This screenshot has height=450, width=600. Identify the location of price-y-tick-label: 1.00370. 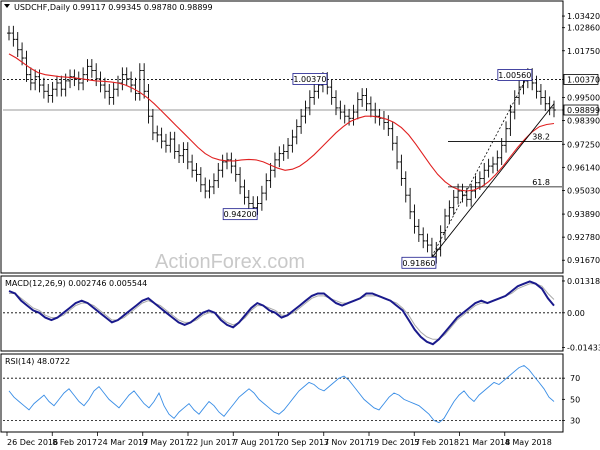
(583, 79).